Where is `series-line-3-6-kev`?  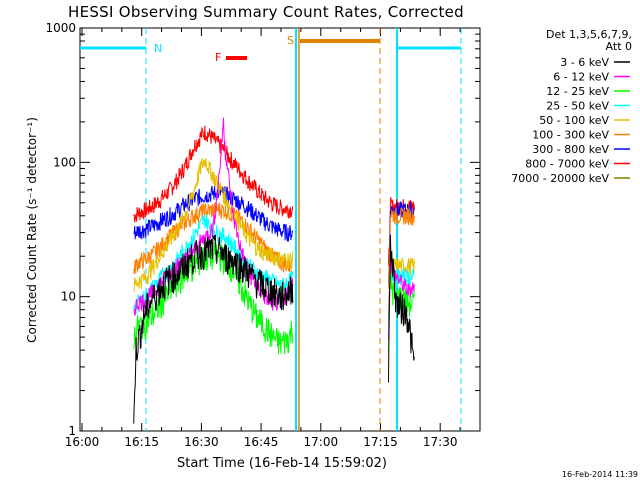
series-line-3-6-kev is located at coordinates (213, 329).